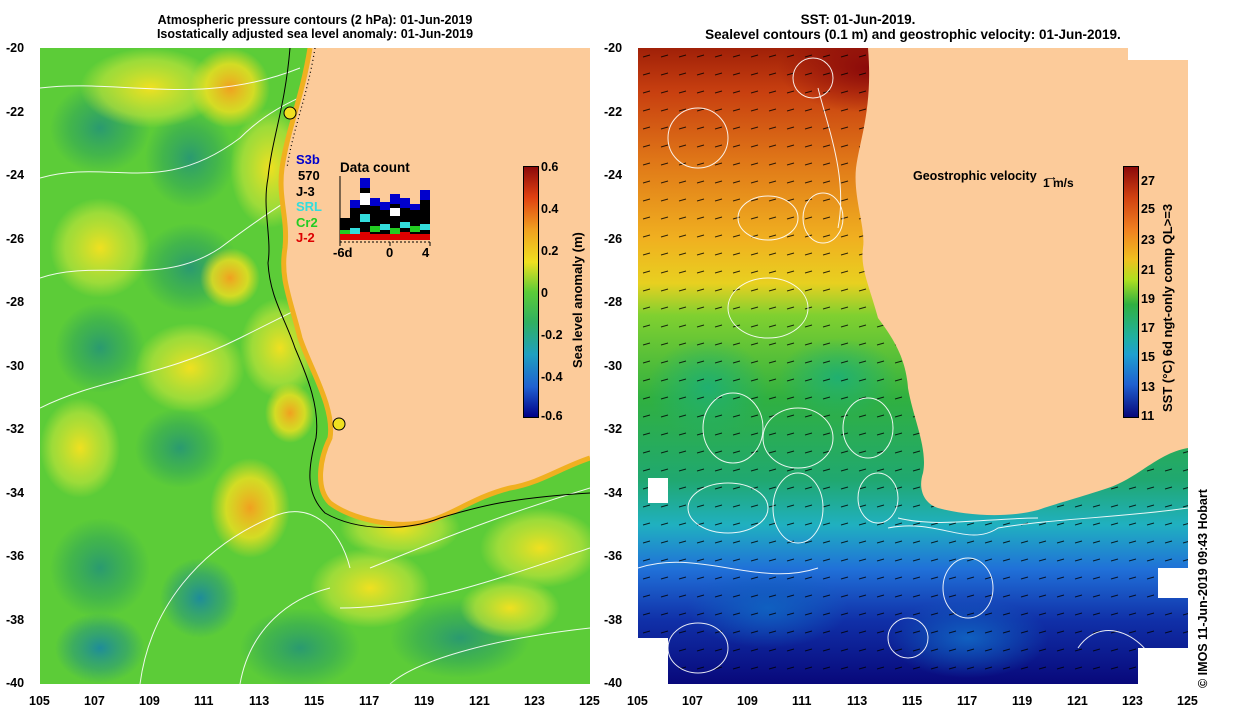  I want to click on left-y-tick: -38, so click(15, 620).